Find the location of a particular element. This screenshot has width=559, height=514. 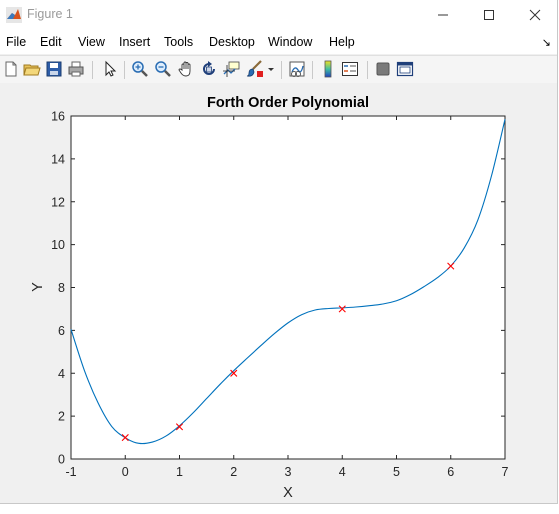

menu-view: View is located at coordinates (91, 42).